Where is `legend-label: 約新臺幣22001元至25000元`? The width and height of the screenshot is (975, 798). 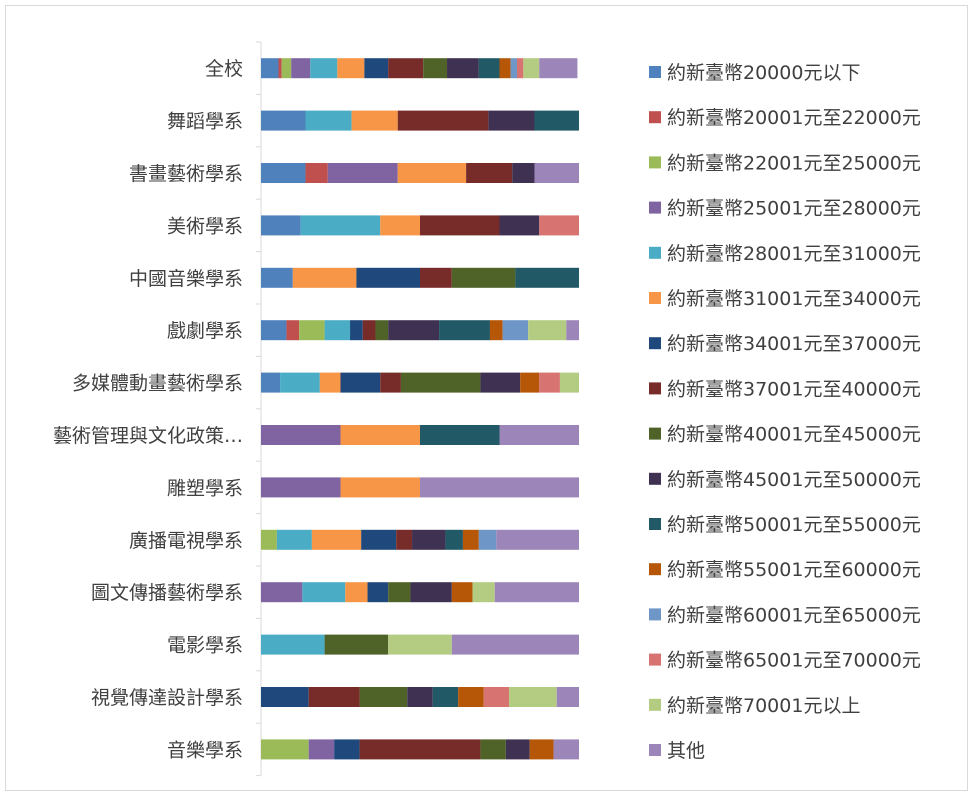
legend-label: 約新臺幣22001元至25000元 is located at coordinates (794, 163).